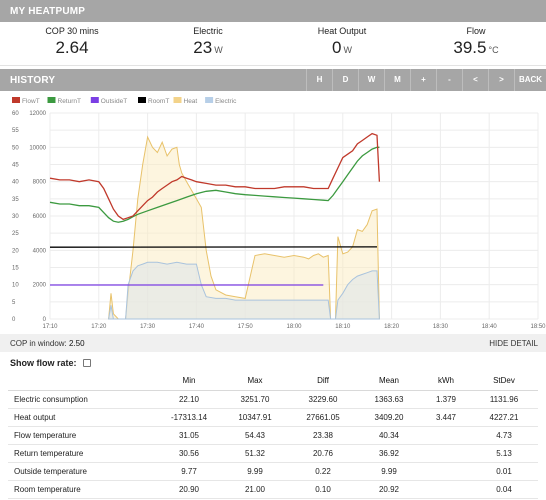 The image size is (546, 500). I want to click on my-heatpump-header: MY HEATPUMP, so click(273, 11).